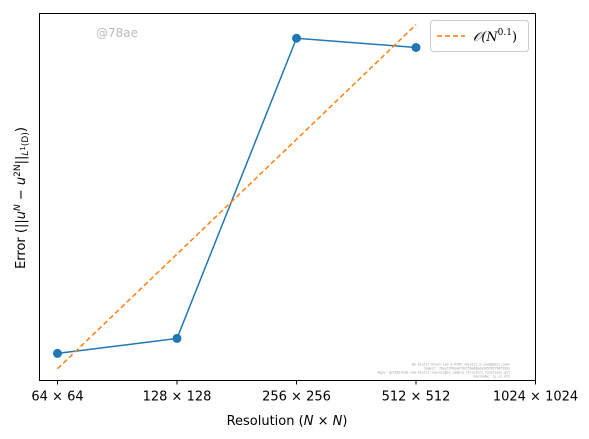 Image resolution: width=589 pixels, height=439 pixels. Describe the element at coordinates (117, 33) in the screenshot. I see `watermark-text: @78ae` at that location.